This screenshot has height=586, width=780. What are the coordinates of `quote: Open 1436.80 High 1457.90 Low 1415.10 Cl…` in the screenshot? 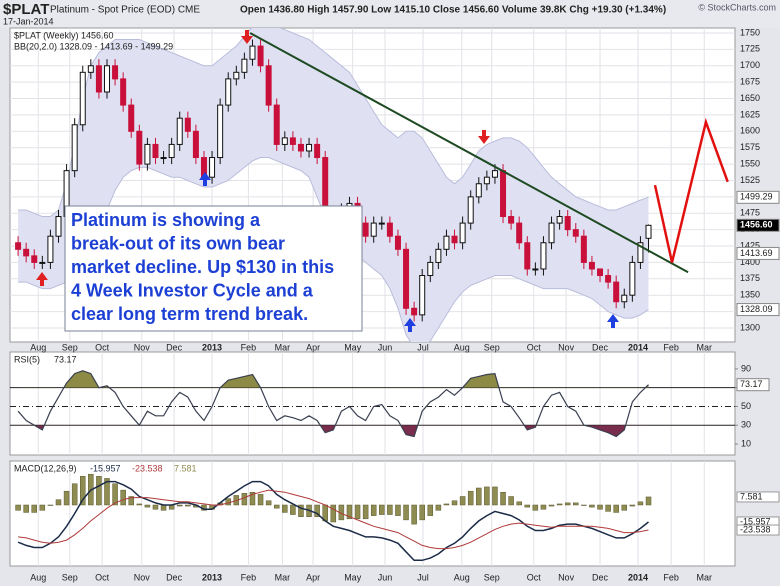 It's located at (453, 10).